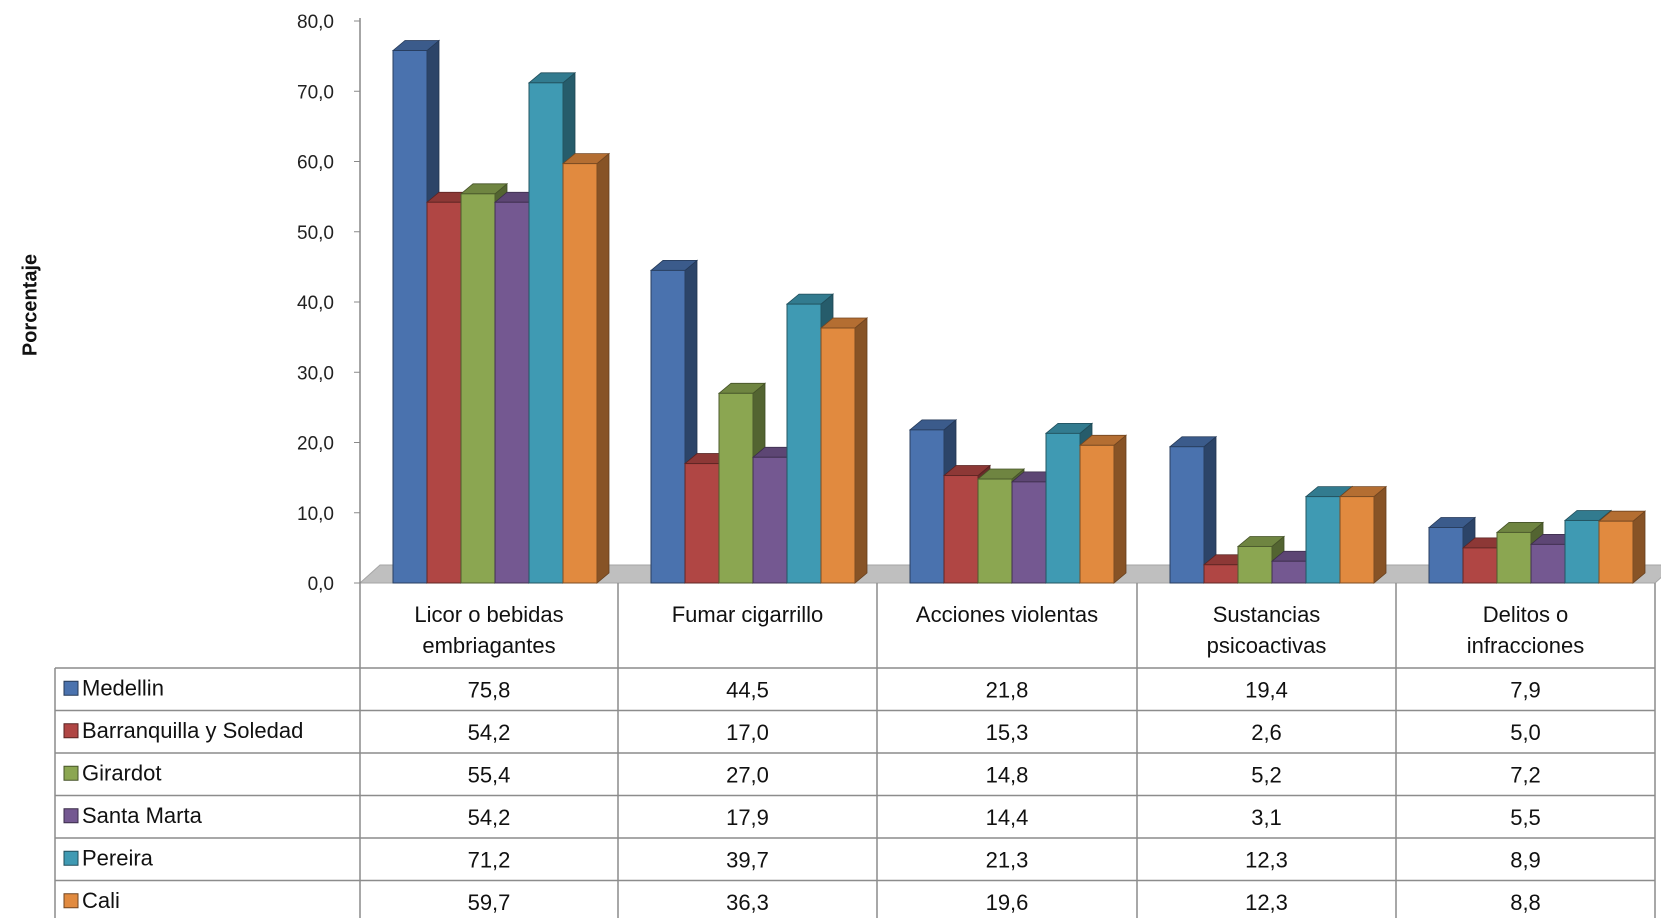  What do you see at coordinates (142, 815) in the screenshot?
I see `legend-label: Santa Marta` at bounding box center [142, 815].